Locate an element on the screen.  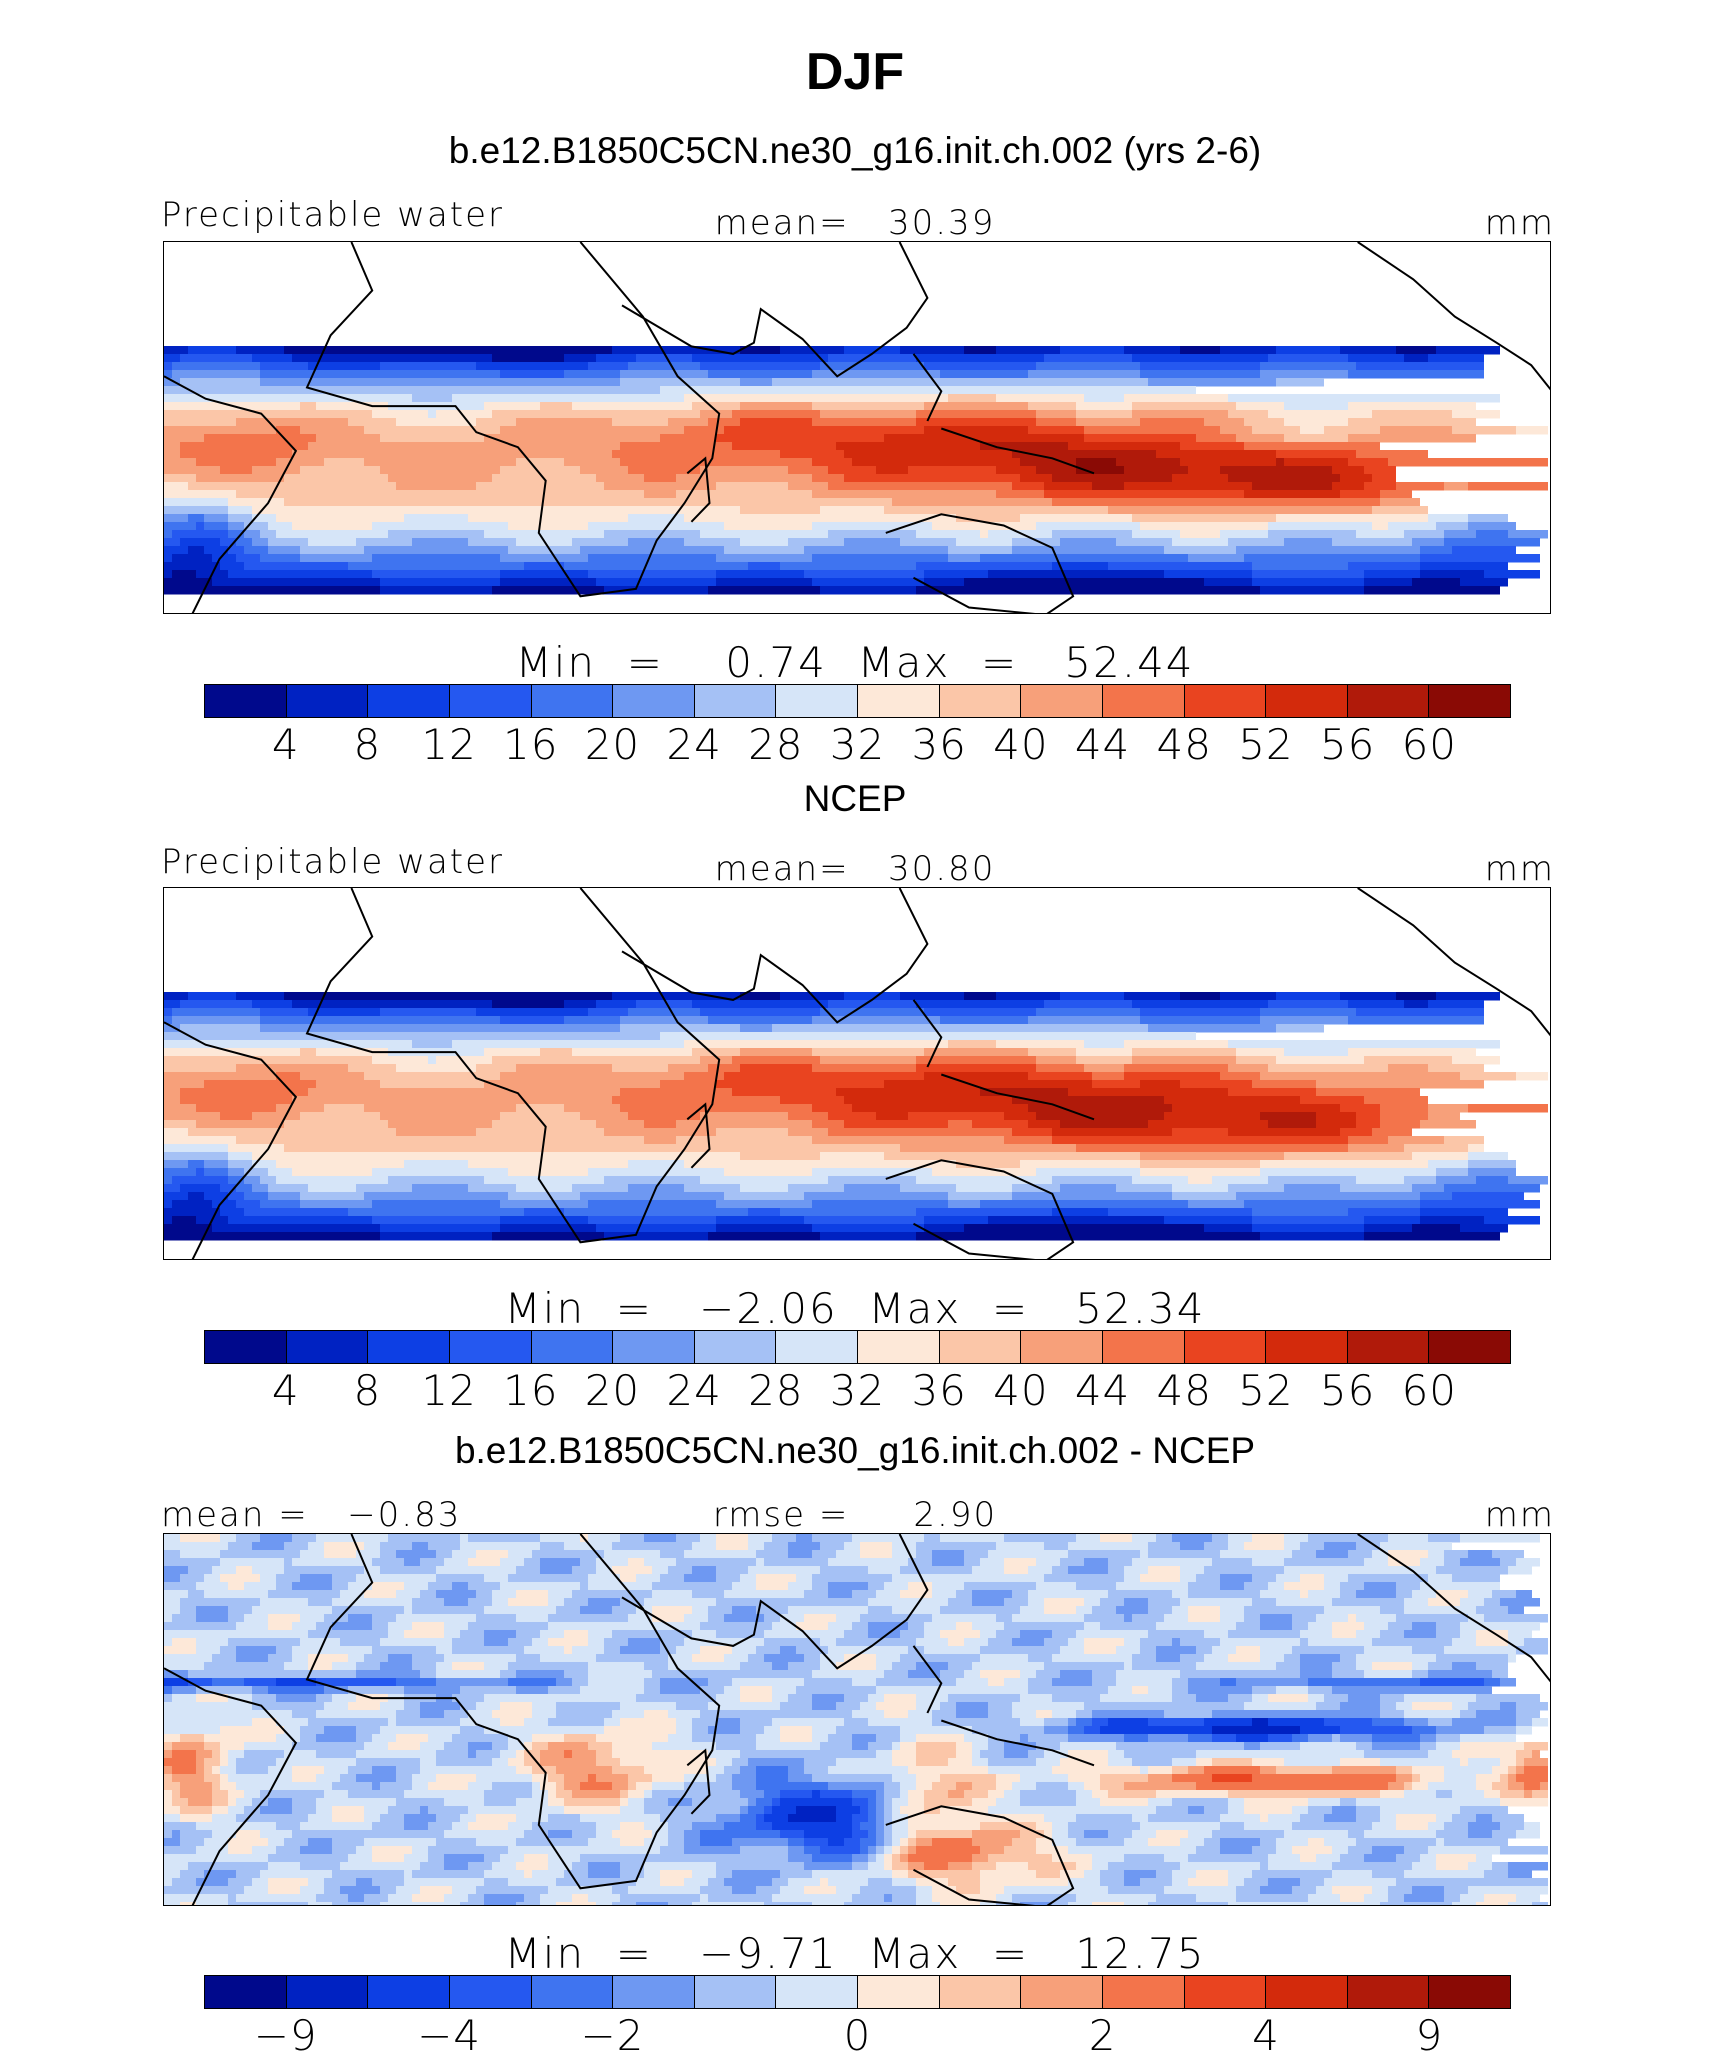
colorbar-tick-label: 32 is located at coordinates (857, 1390).